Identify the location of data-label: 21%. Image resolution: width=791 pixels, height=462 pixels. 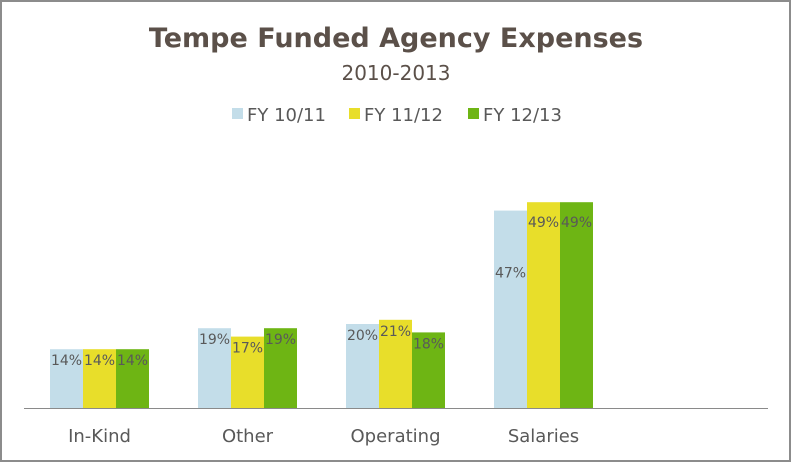
(395, 332).